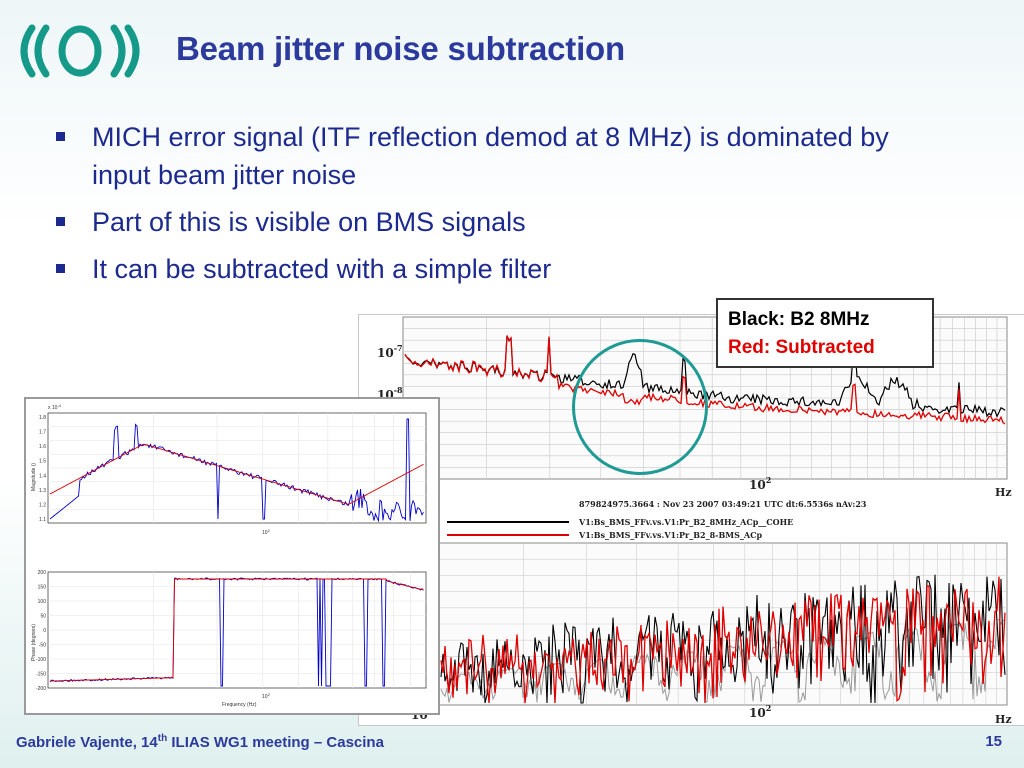 This screenshot has width=1024, height=768. What do you see at coordinates (44, 631) in the screenshot?
I see `ytick-label: 0` at bounding box center [44, 631].